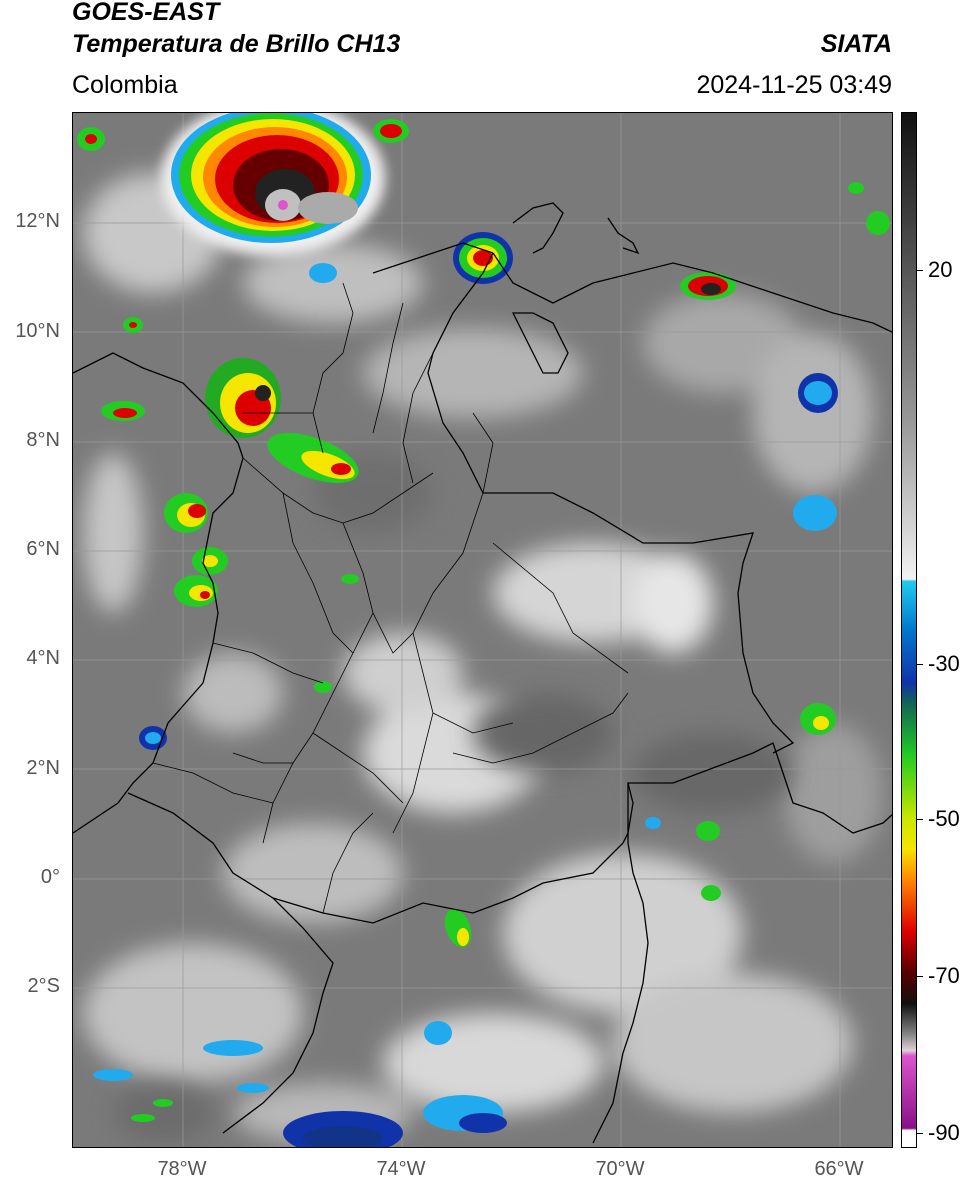 This screenshot has width=966, height=1190. Describe the element at coordinates (794, 85) in the screenshot. I see `datetime-label: 2024-11-25 03:49` at that location.